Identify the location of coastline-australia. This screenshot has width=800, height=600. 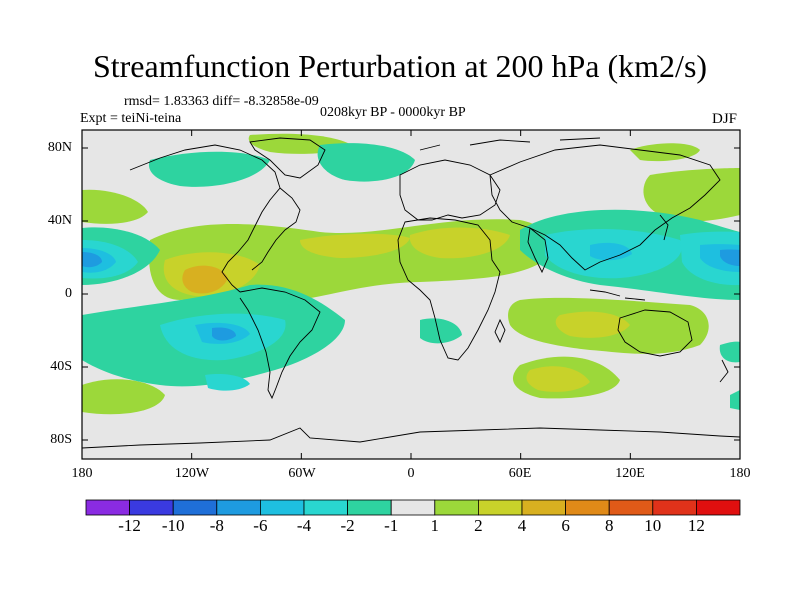
(655, 333).